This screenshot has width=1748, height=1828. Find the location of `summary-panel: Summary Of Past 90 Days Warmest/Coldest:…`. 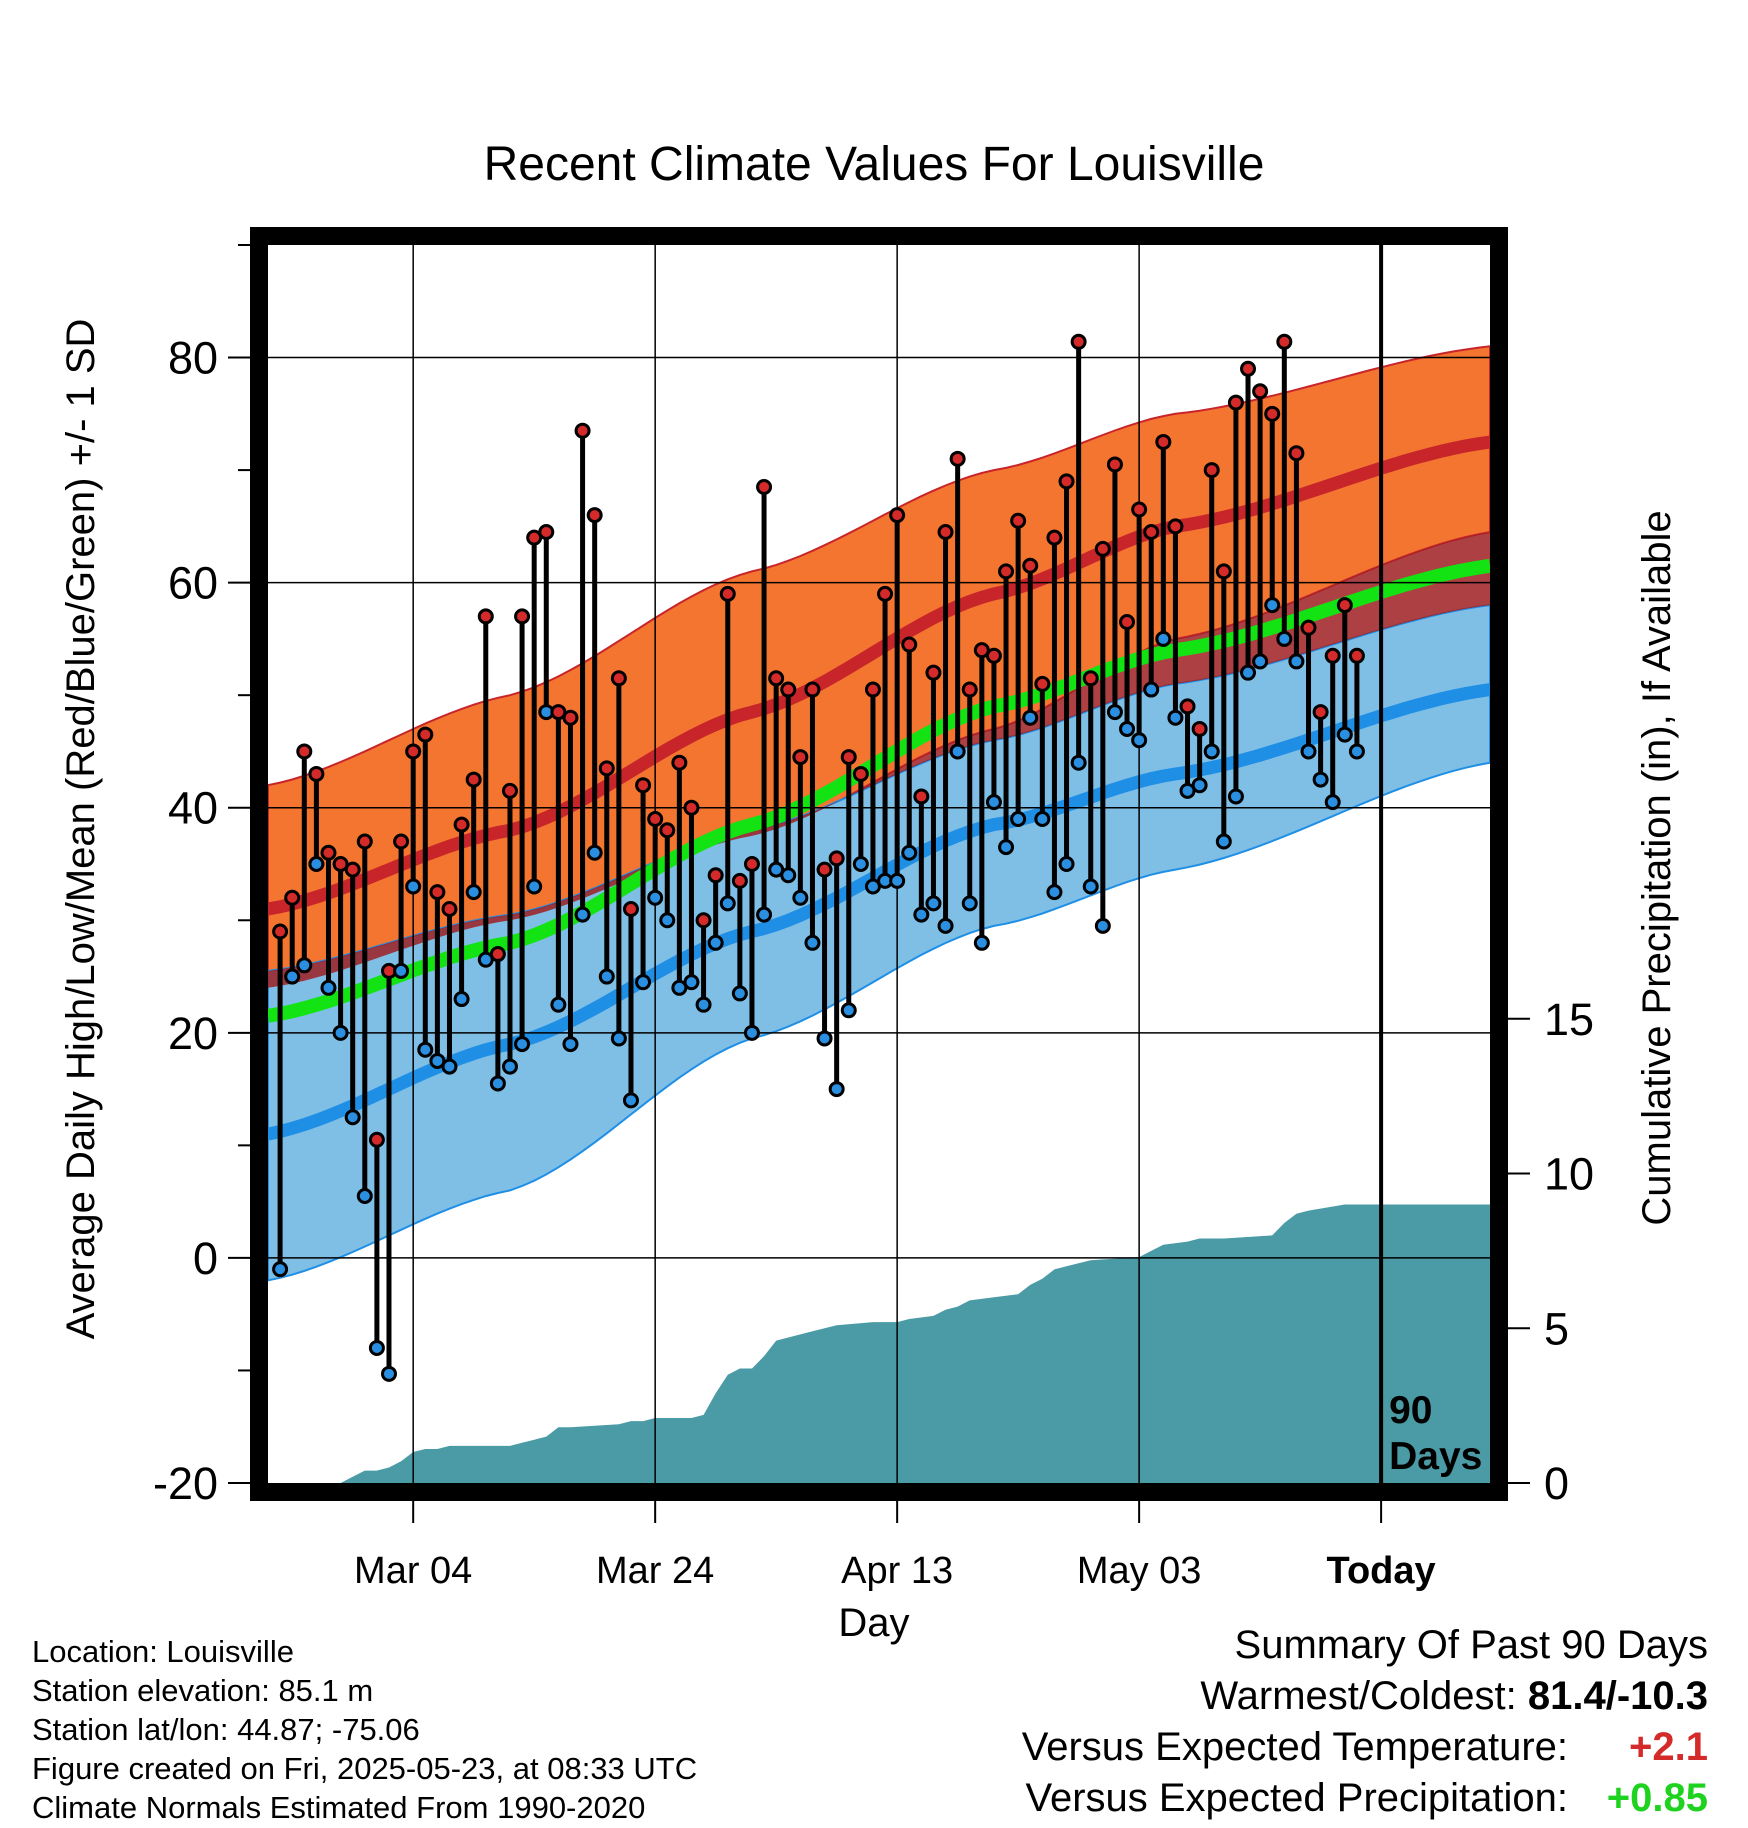

summary-panel: Summary Of Past 90 Days Warmest/Coldest:… is located at coordinates (1258, 1722).